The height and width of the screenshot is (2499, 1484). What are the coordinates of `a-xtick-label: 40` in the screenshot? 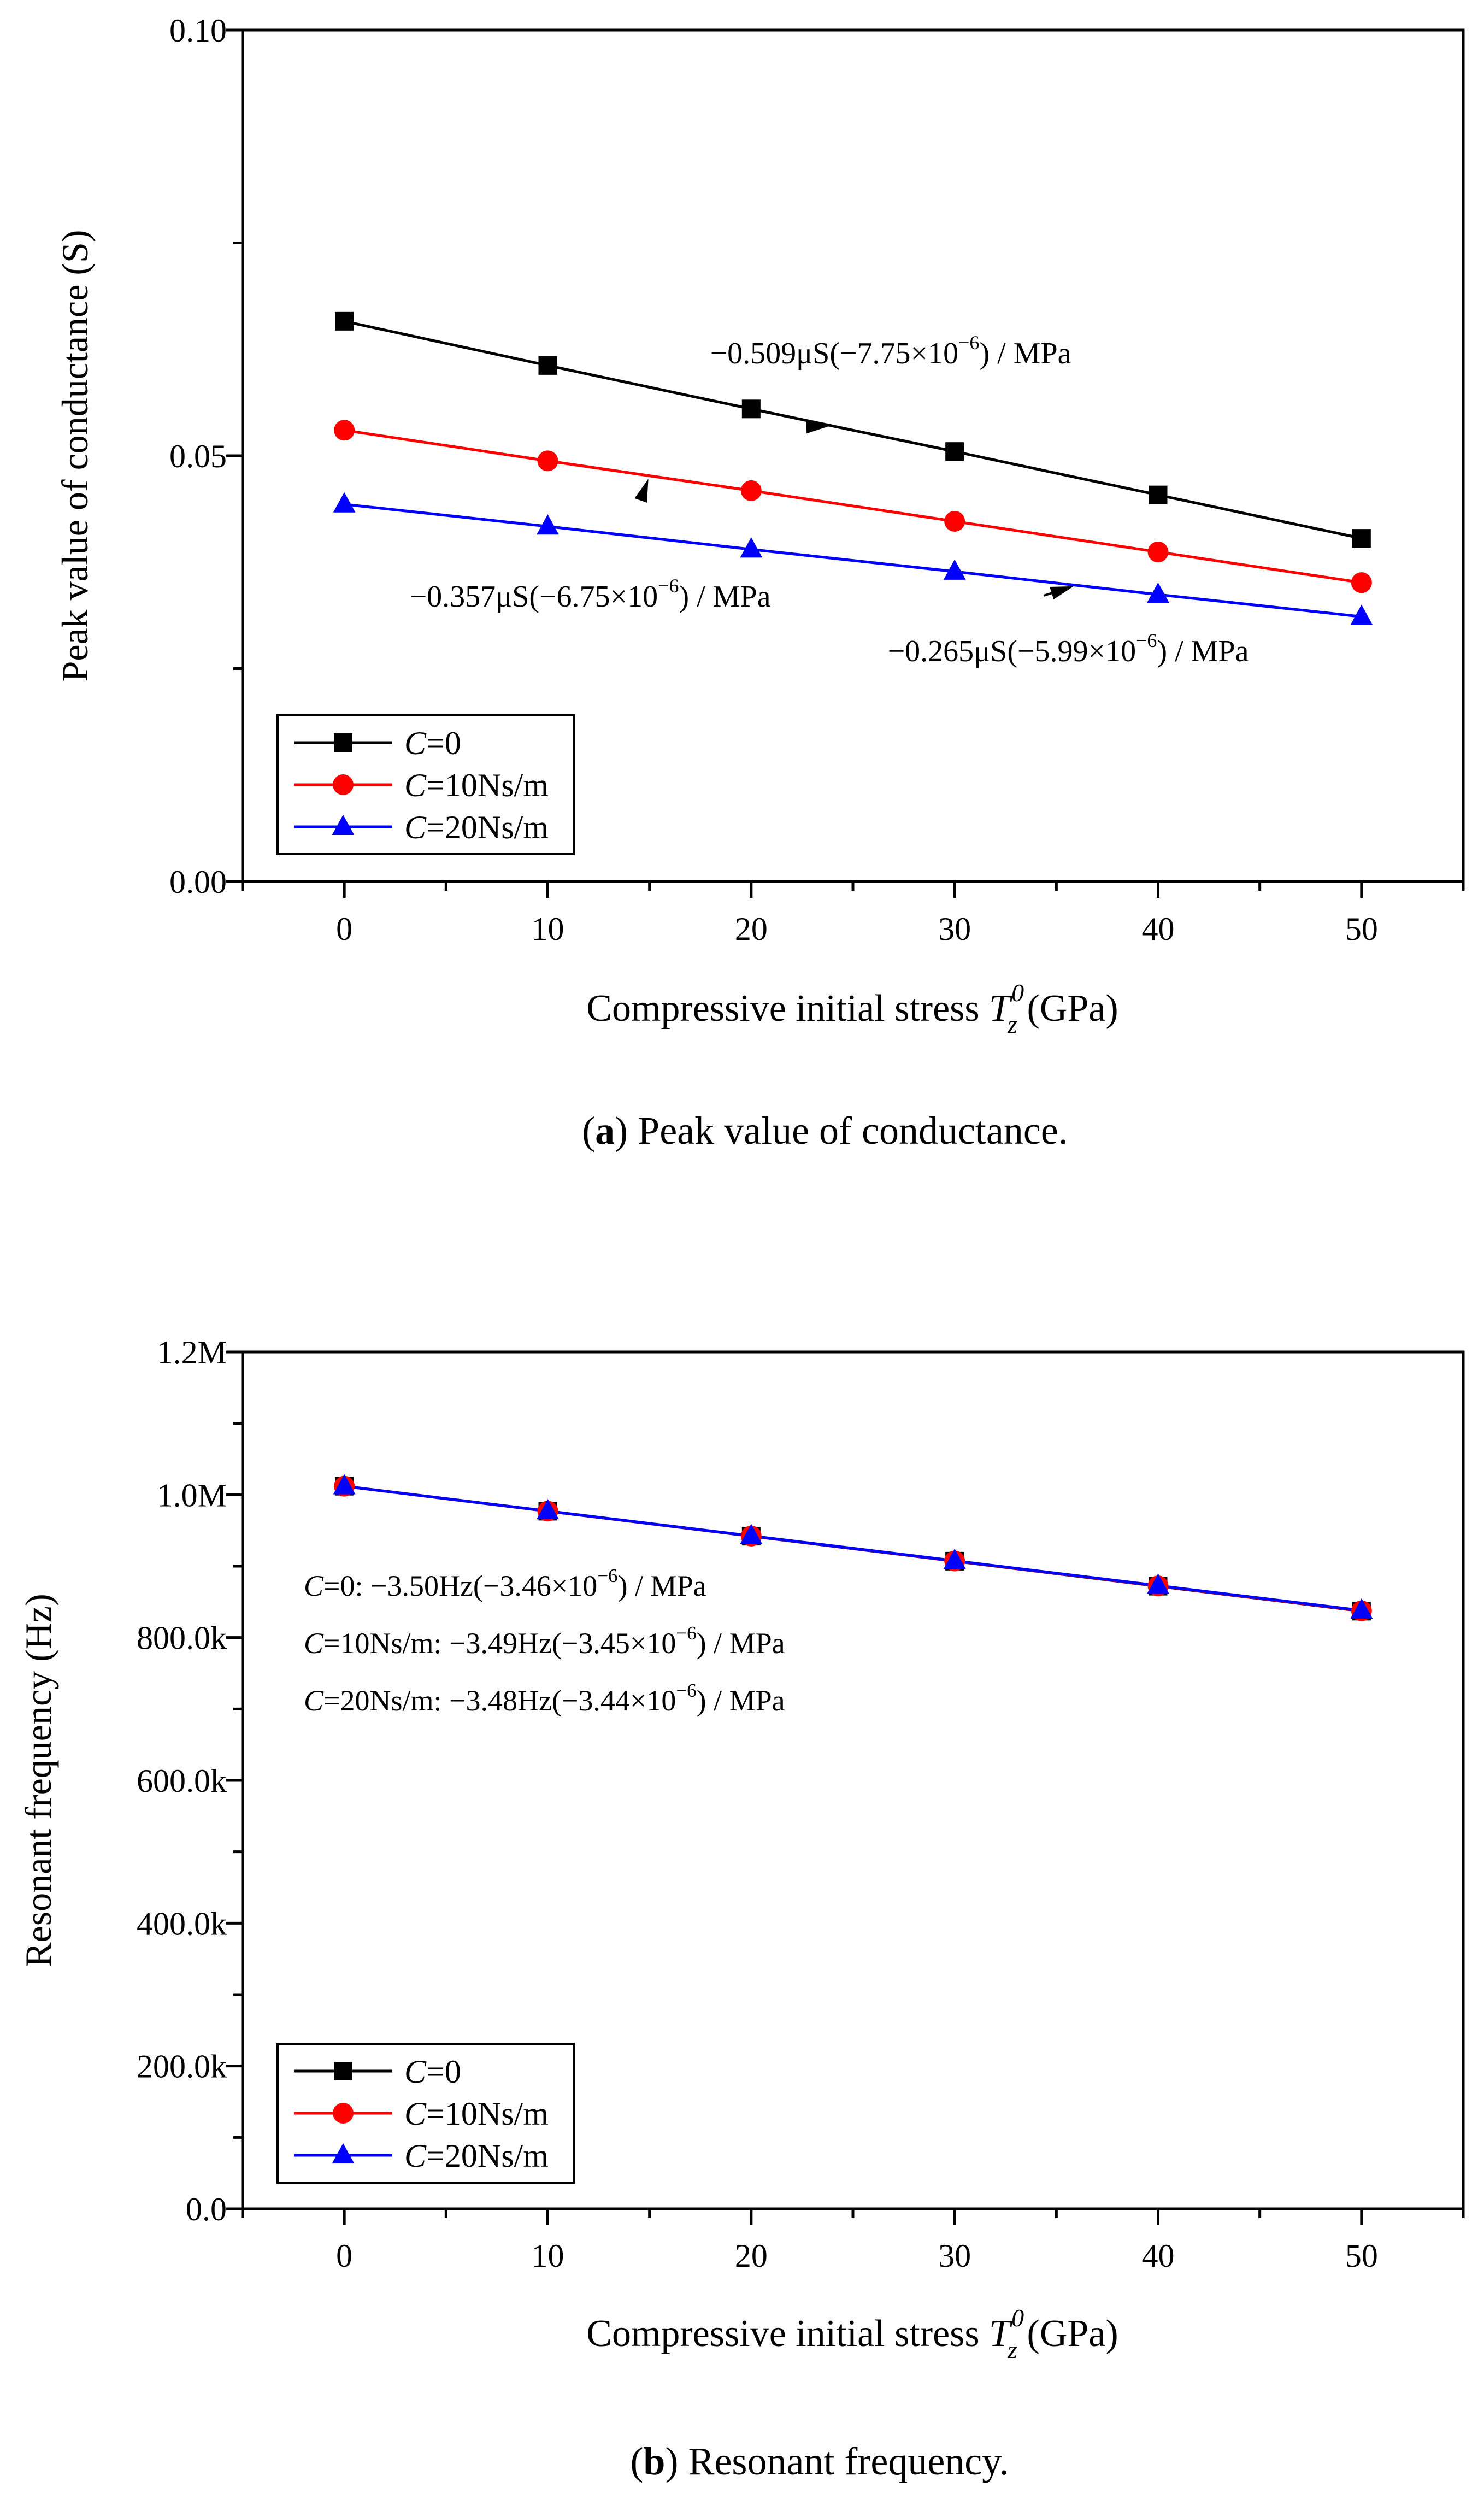 It's located at (1158, 929).